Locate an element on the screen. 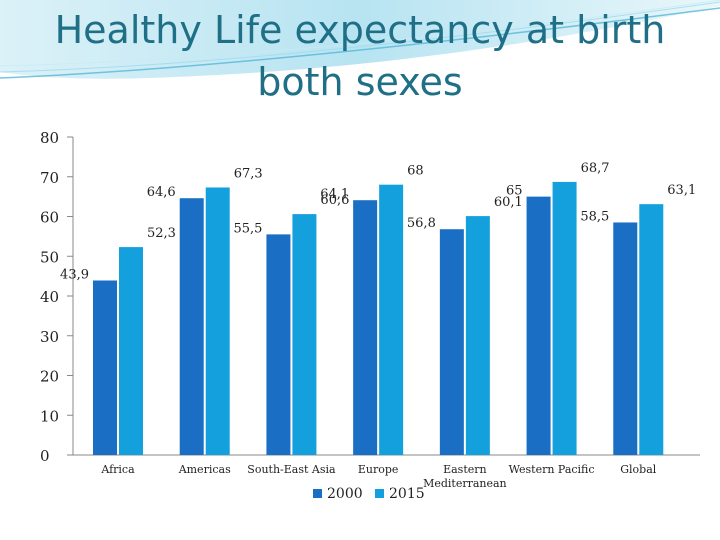 The image size is (720, 540). data-label: 67,3 is located at coordinates (248, 173).